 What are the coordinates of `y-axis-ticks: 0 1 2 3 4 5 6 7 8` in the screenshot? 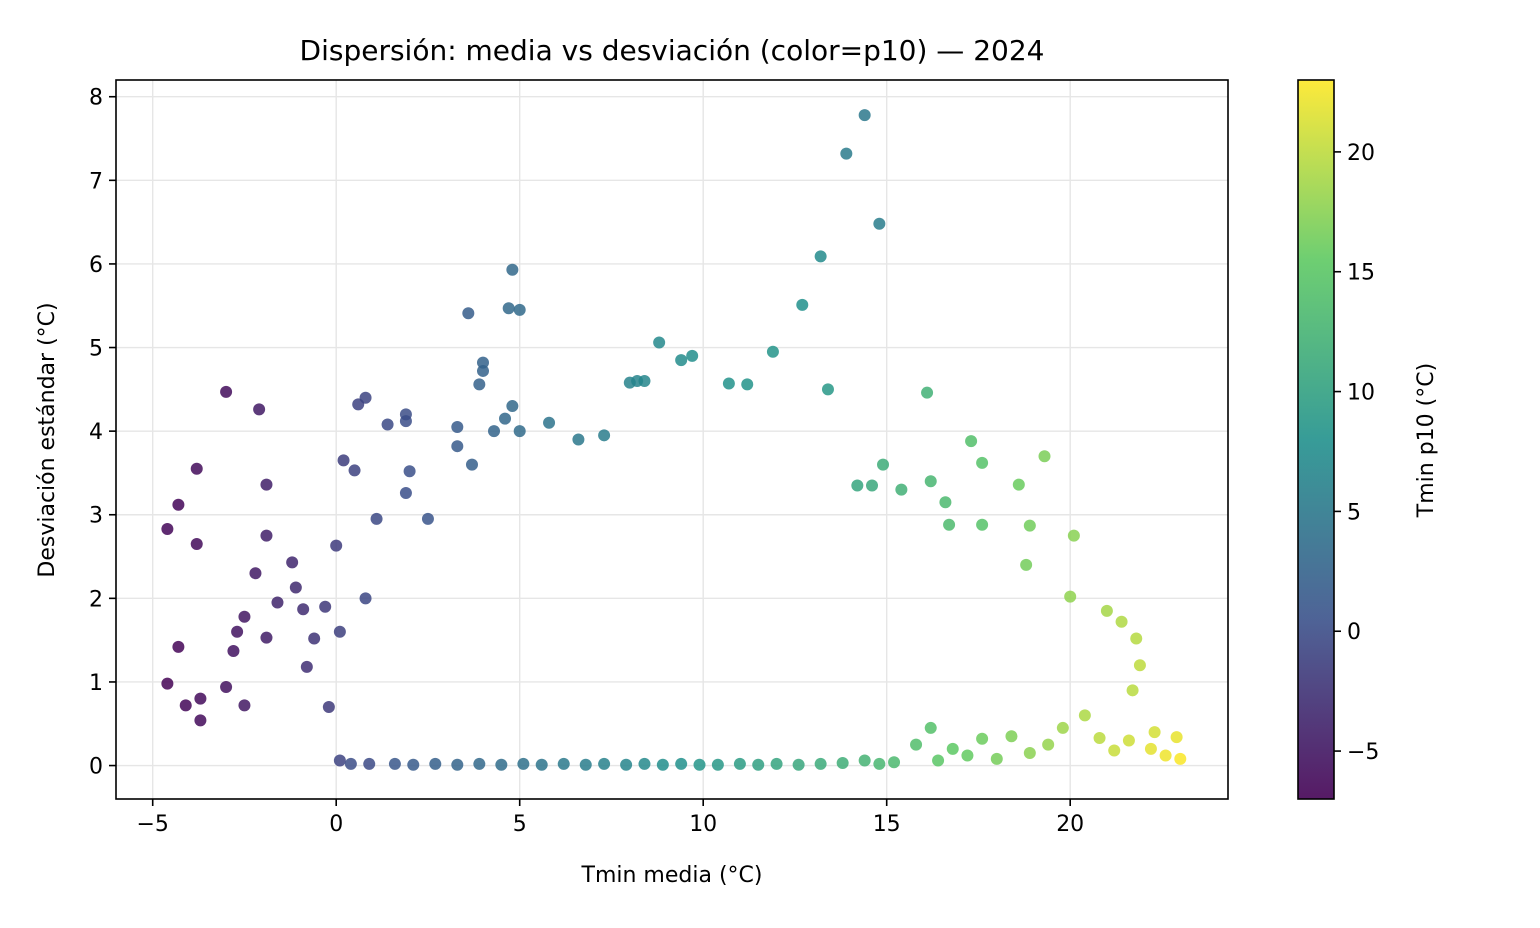 It's located at (102, 433).